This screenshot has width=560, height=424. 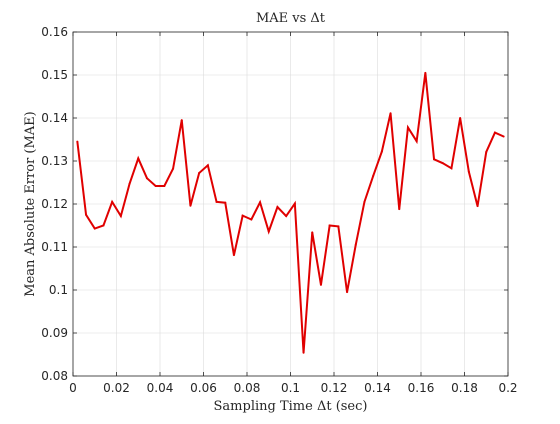 I want to click on x-tick-label: 0.08, so click(x=247, y=388).